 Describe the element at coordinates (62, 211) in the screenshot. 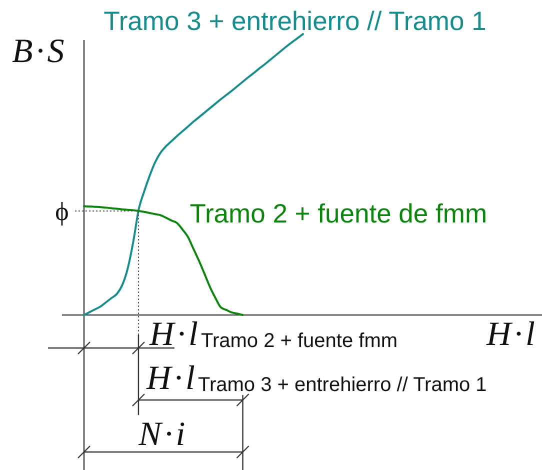

I see `text: ϕ` at that location.